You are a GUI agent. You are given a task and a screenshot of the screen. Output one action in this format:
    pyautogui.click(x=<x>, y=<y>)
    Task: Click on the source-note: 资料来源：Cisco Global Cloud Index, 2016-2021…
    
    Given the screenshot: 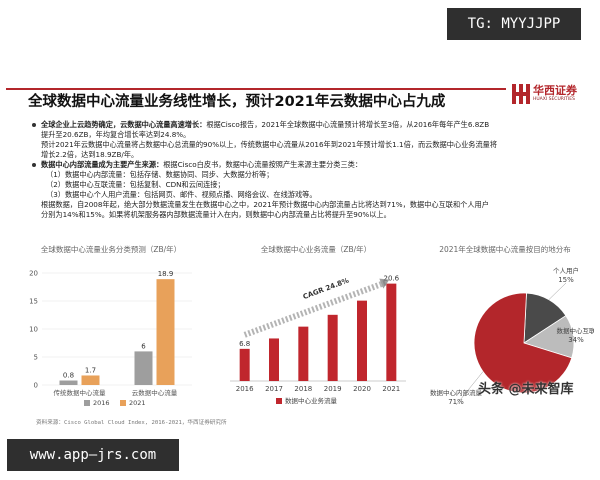 What is the action you would take?
    pyautogui.click(x=131, y=423)
    